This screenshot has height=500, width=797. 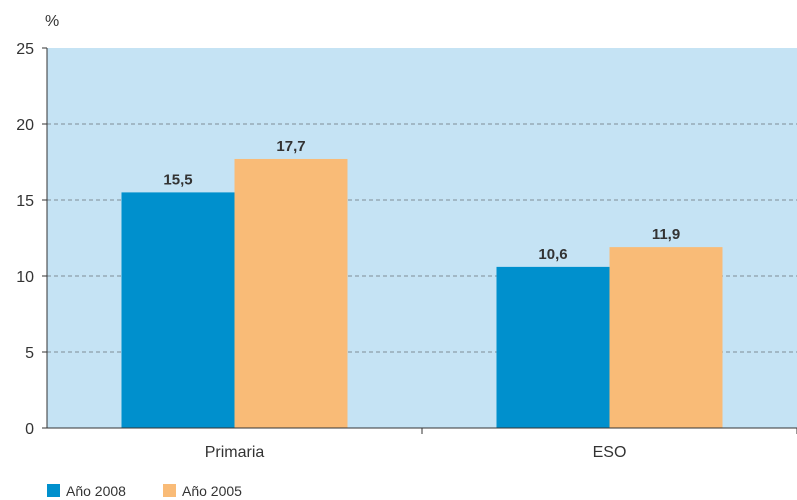 What do you see at coordinates (666, 234) in the screenshot?
I see `data-label: 11,9` at bounding box center [666, 234].